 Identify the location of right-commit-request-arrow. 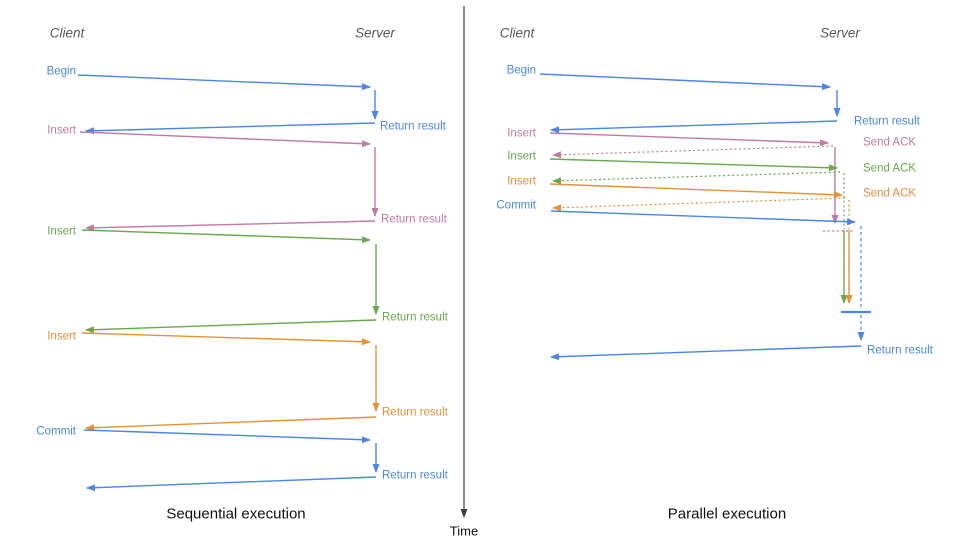
(703, 218).